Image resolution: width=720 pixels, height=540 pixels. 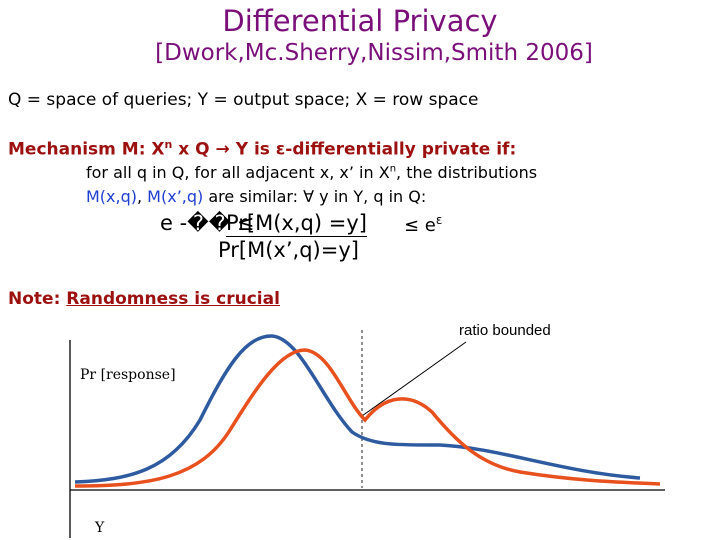 I want to click on adjacency-suffix: , the distributions, so click(x=467, y=172).